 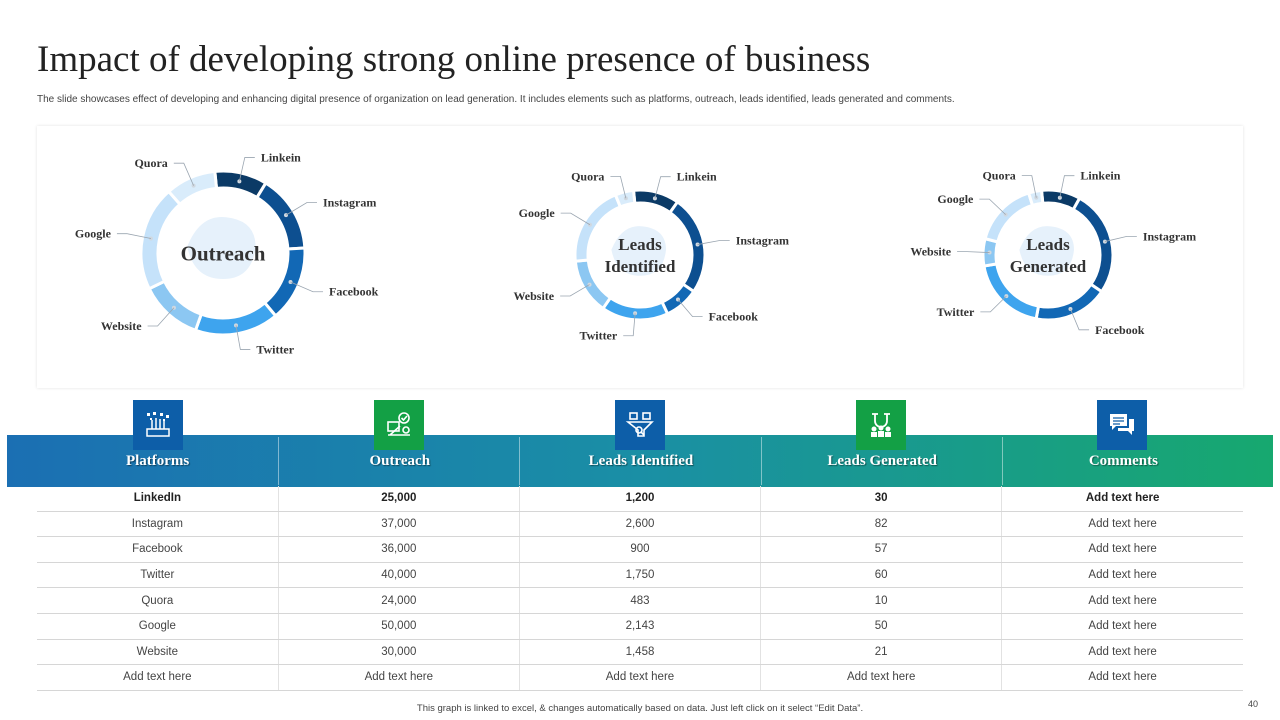 I want to click on comments-icon, so click(x=1122, y=425).